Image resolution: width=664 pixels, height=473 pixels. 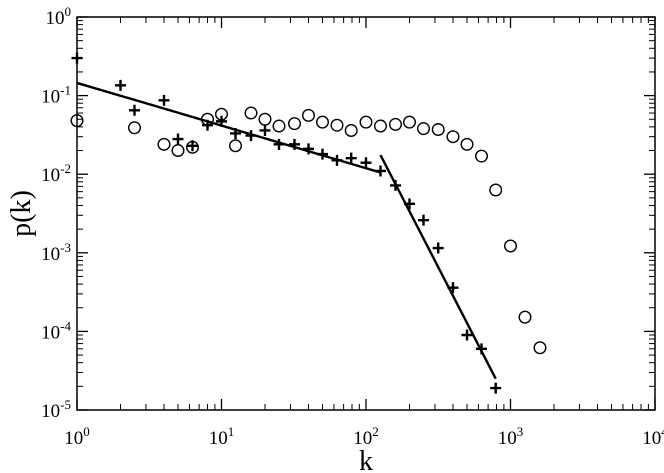 I want to click on x-tick-label: 10², so click(x=366, y=436).